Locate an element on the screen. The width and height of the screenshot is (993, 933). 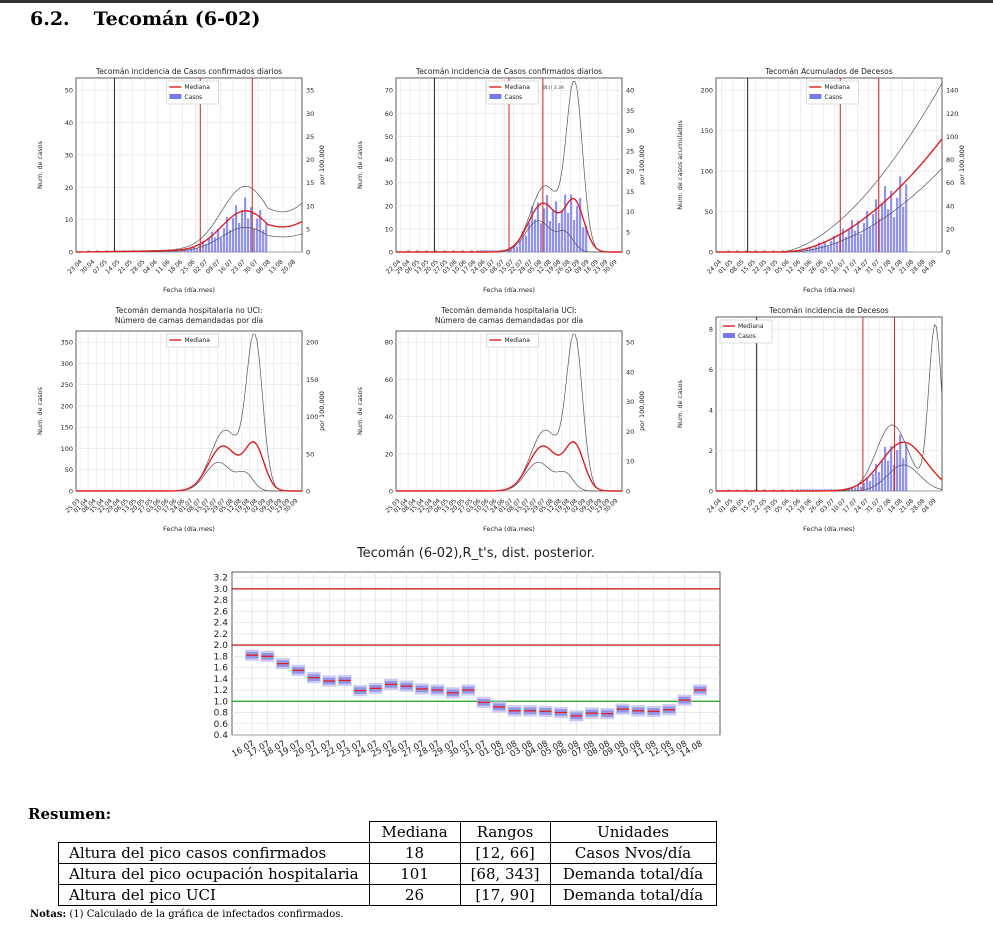
legend-swatch-casos is located at coordinates (729, 335).